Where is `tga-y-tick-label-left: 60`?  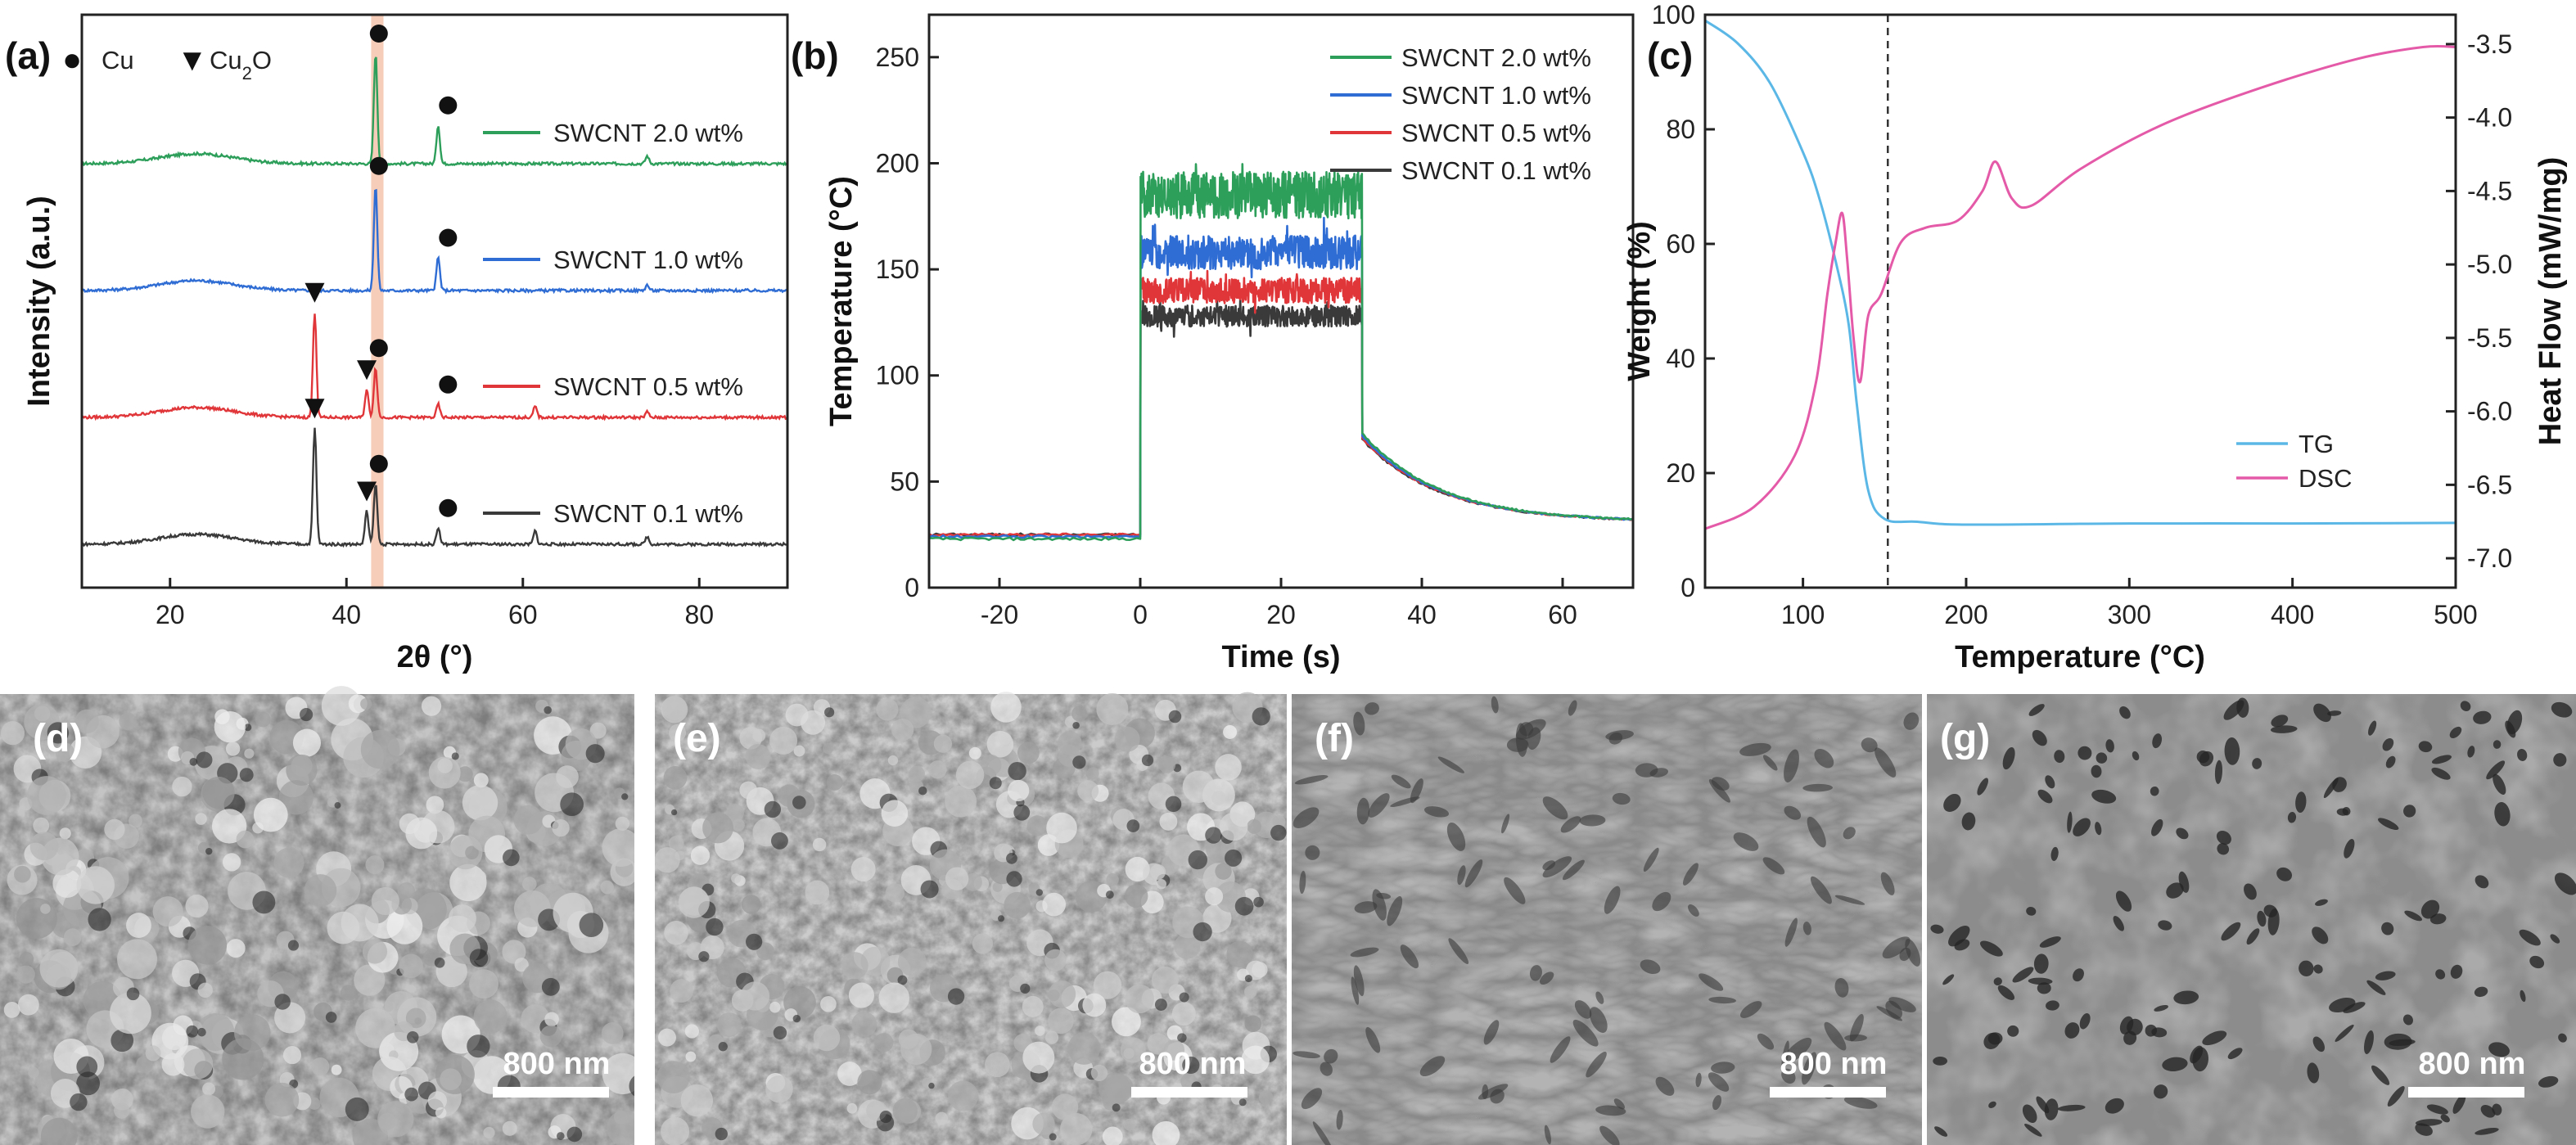
tga-y-tick-label-left: 60 is located at coordinates (1680, 244).